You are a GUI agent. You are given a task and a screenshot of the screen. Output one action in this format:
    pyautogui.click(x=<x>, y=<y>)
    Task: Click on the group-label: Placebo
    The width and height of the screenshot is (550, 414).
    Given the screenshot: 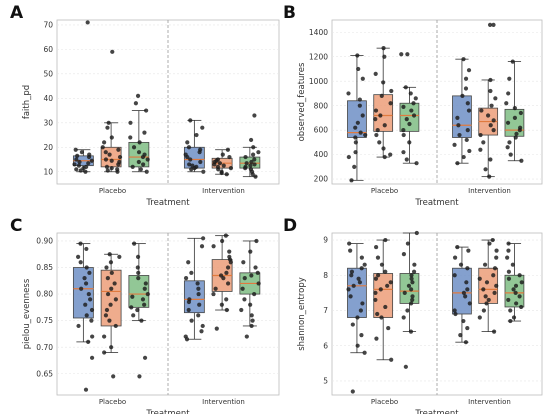 What is the action you would take?
    pyautogui.click(x=384, y=402)
    